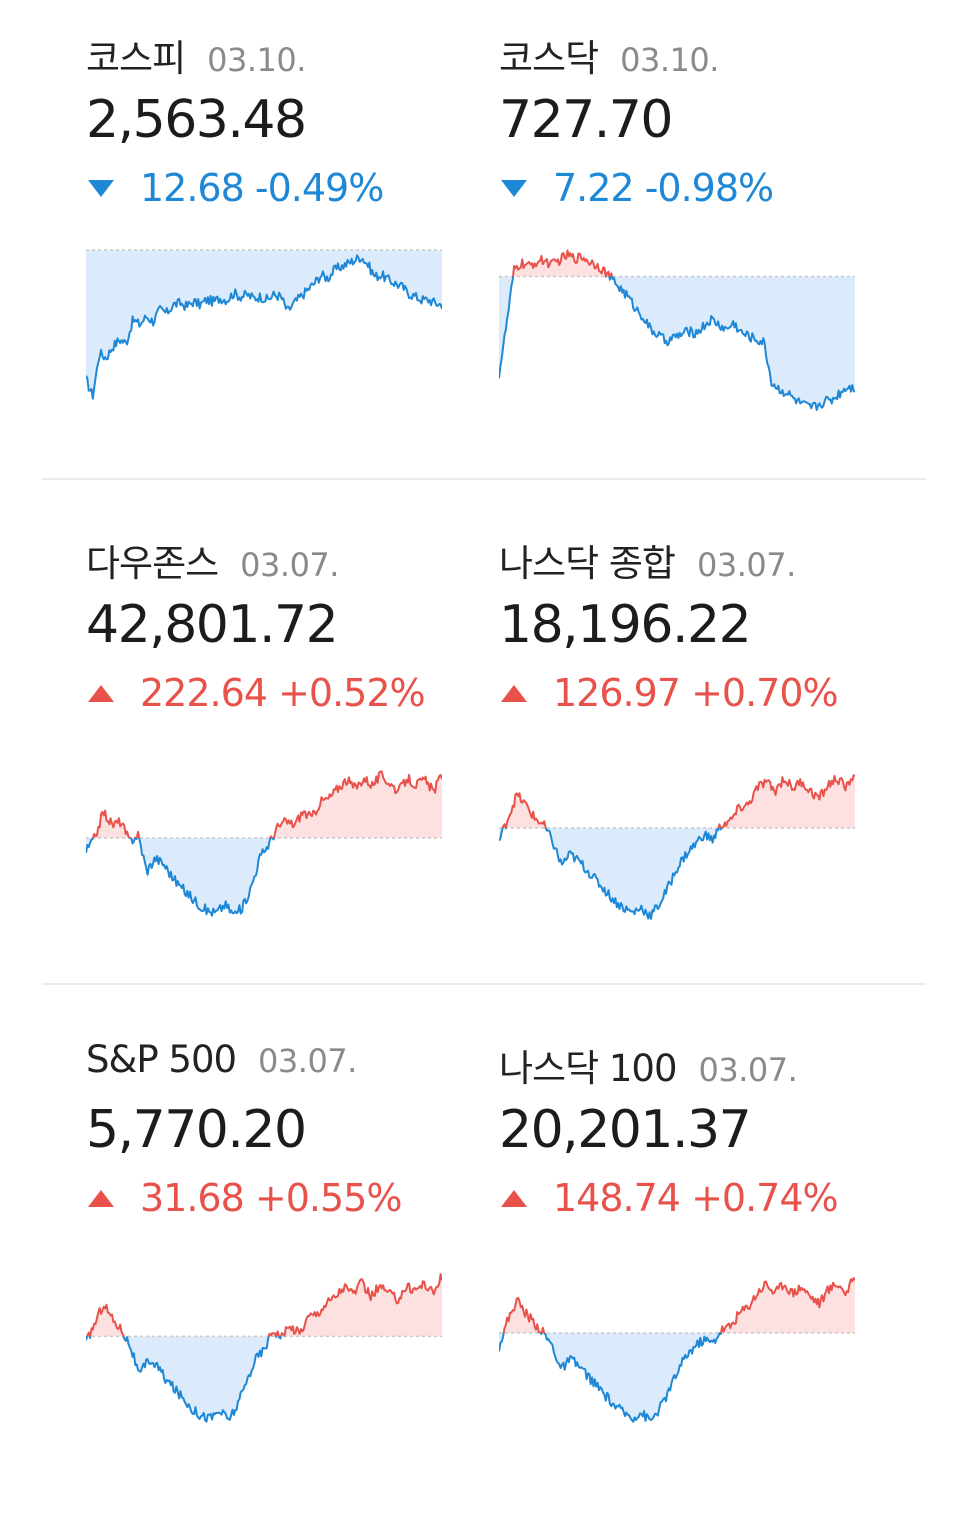  What do you see at coordinates (196, 54) in the screenshot?
I see `index-header: 코스피 03.10.` at bounding box center [196, 54].